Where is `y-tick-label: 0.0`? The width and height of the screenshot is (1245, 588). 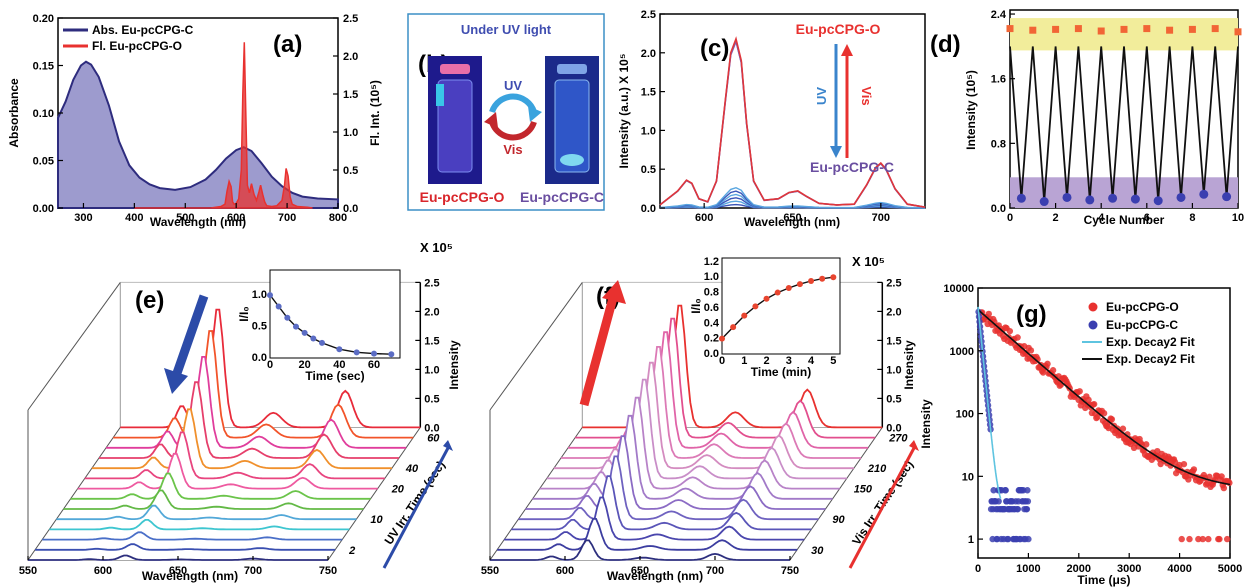 y-tick-label: 0.0 is located at coordinates (998, 209).